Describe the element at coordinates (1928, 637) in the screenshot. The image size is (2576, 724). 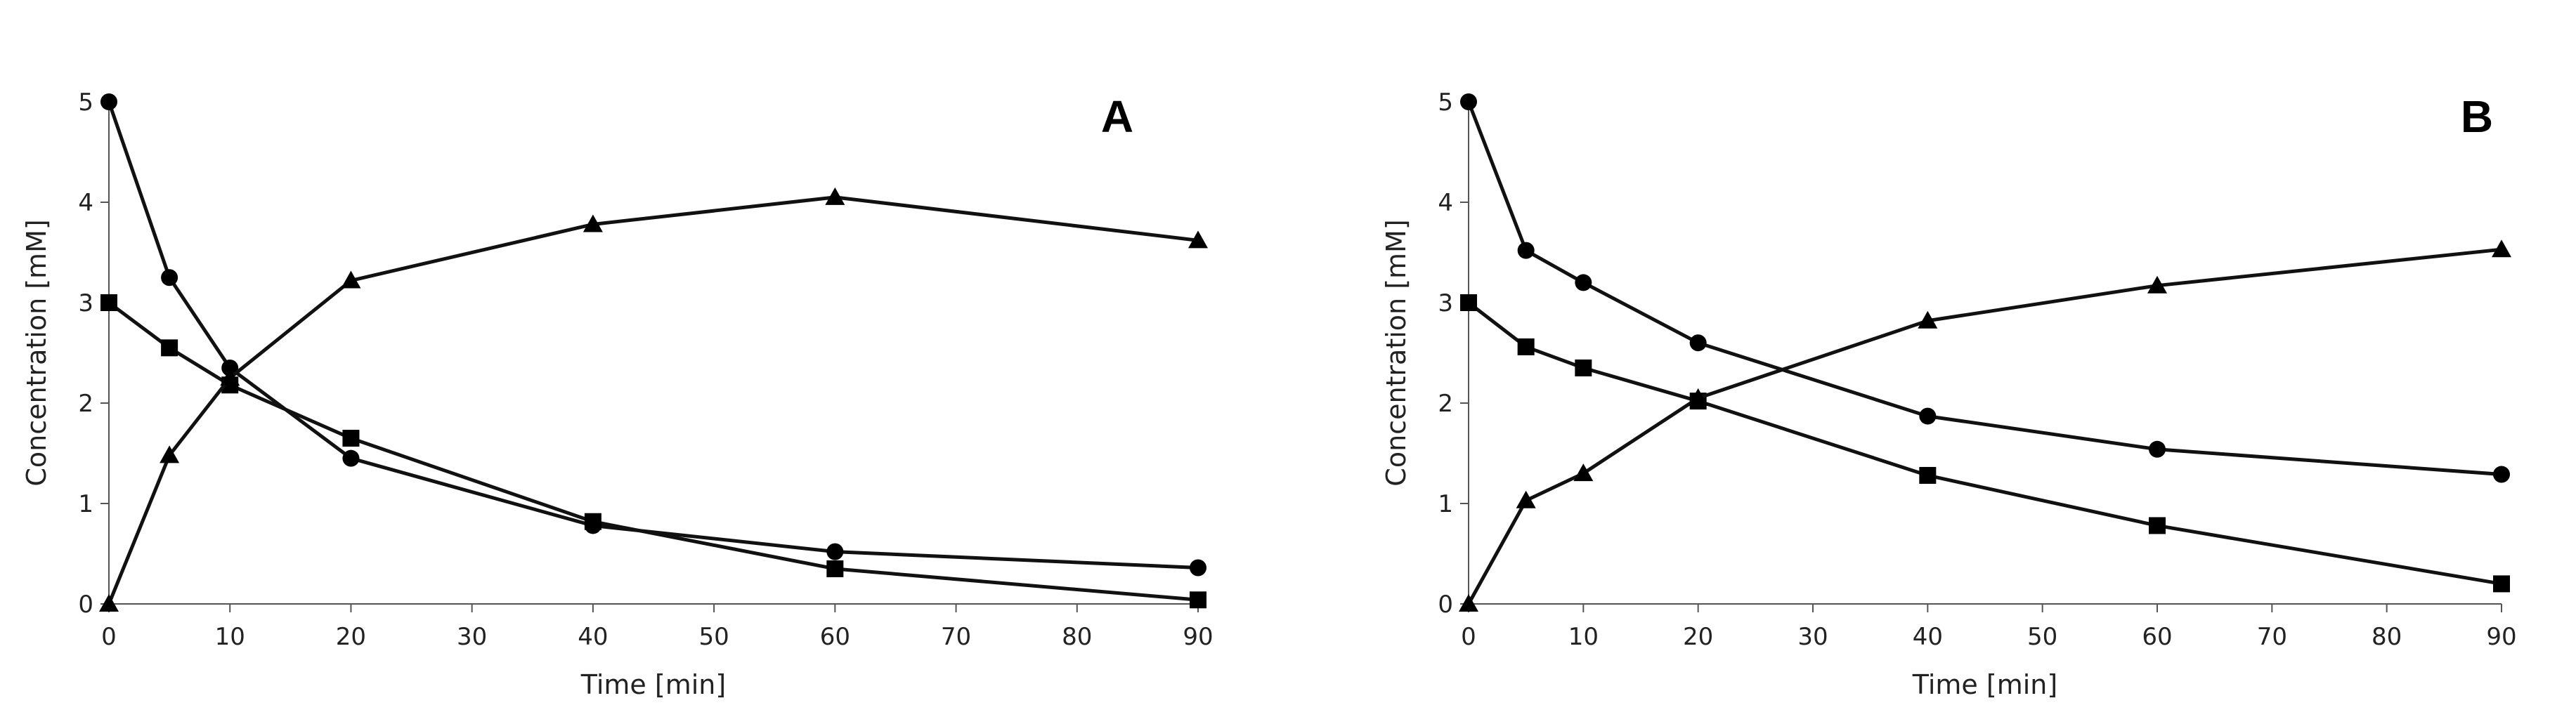
I see `panel-b-x-tick-label: 40` at that location.